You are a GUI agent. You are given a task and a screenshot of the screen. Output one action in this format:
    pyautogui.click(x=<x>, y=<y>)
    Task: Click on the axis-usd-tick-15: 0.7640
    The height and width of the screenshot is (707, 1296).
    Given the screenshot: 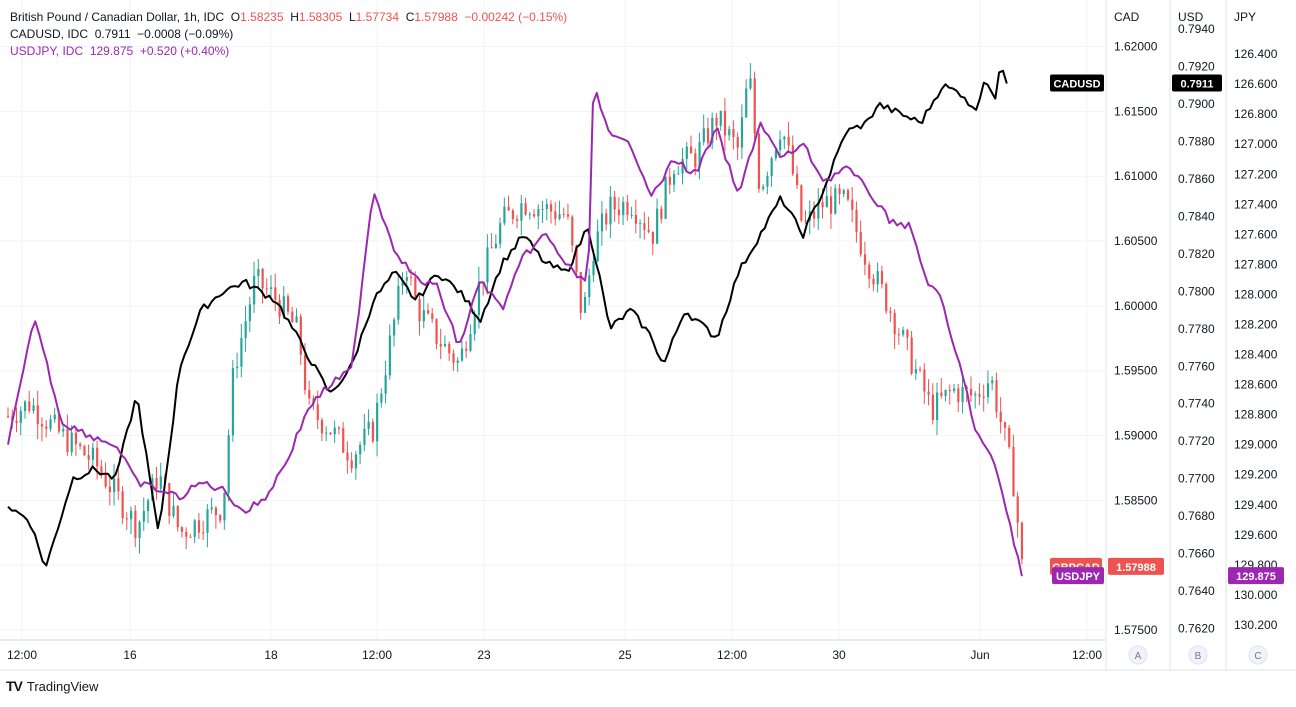 What is the action you would take?
    pyautogui.click(x=1196, y=591)
    